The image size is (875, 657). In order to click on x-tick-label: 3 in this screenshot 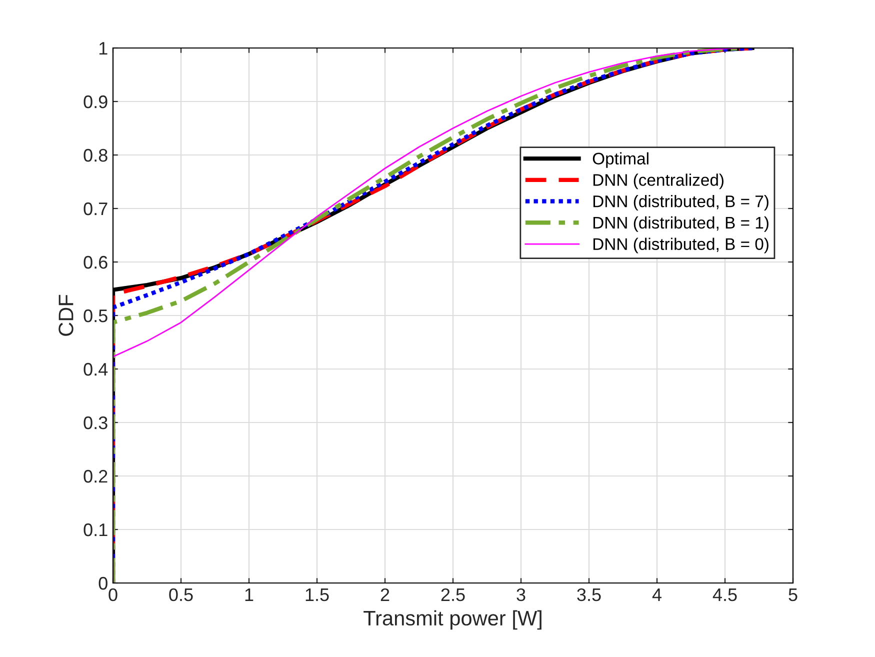, I will do `click(521, 595)`.